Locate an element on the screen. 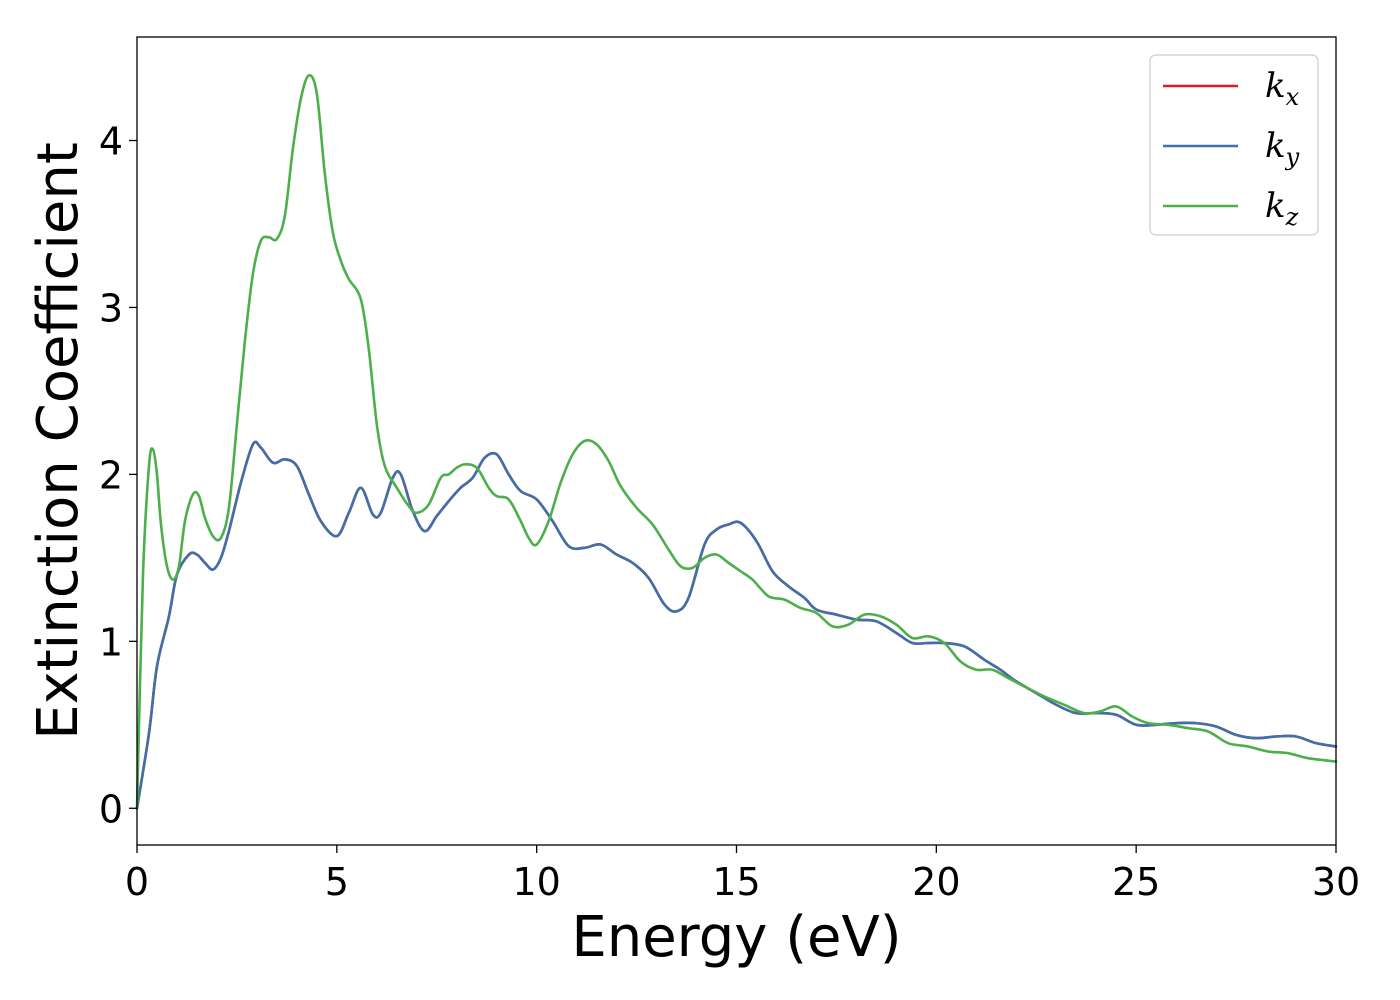  y-tick-label: 3 is located at coordinates (111, 308).